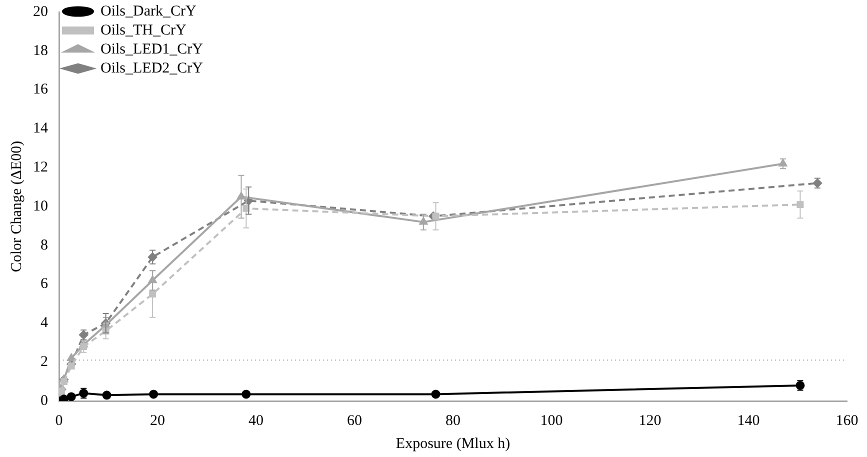 Image resolution: width=867 pixels, height=457 pixels. I want to click on x-tick-label: 100, so click(551, 420).